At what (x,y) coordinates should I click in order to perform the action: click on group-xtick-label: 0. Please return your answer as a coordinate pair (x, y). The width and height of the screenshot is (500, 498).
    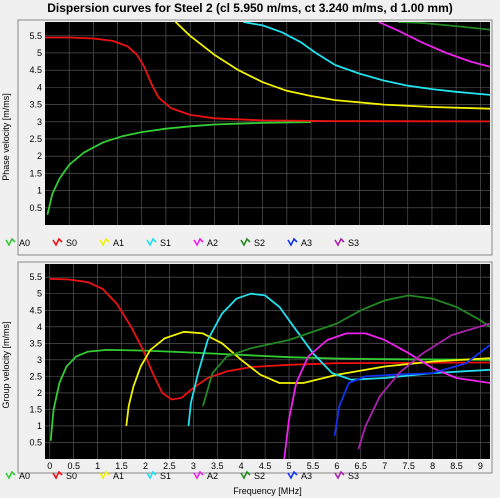
    Looking at the image, I should click on (49, 466).